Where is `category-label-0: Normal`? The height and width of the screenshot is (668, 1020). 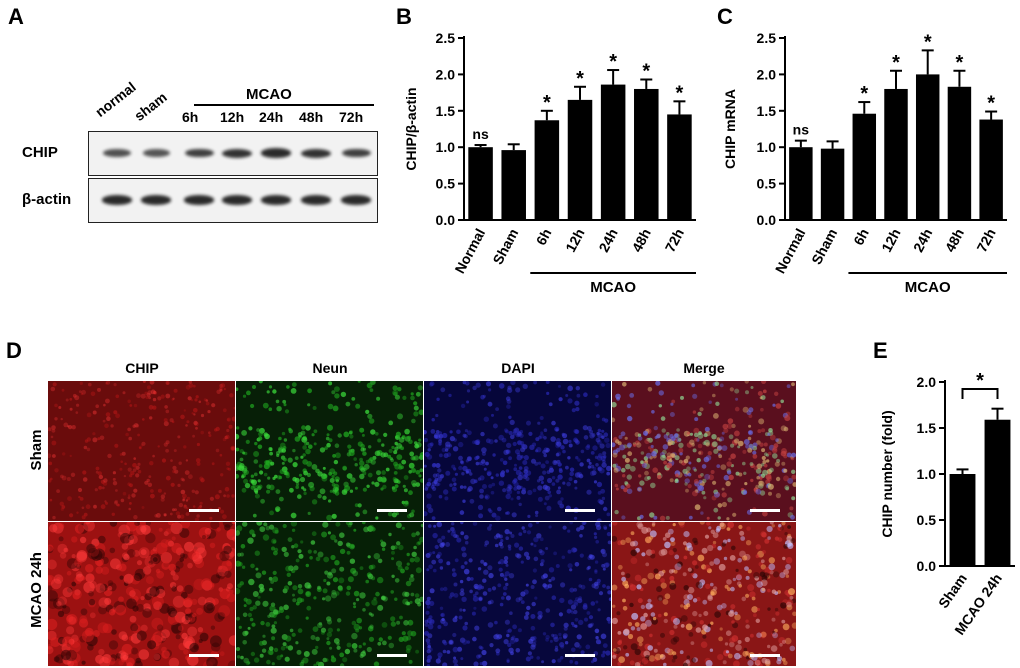
category-label-0: Normal is located at coordinates (790, 251).